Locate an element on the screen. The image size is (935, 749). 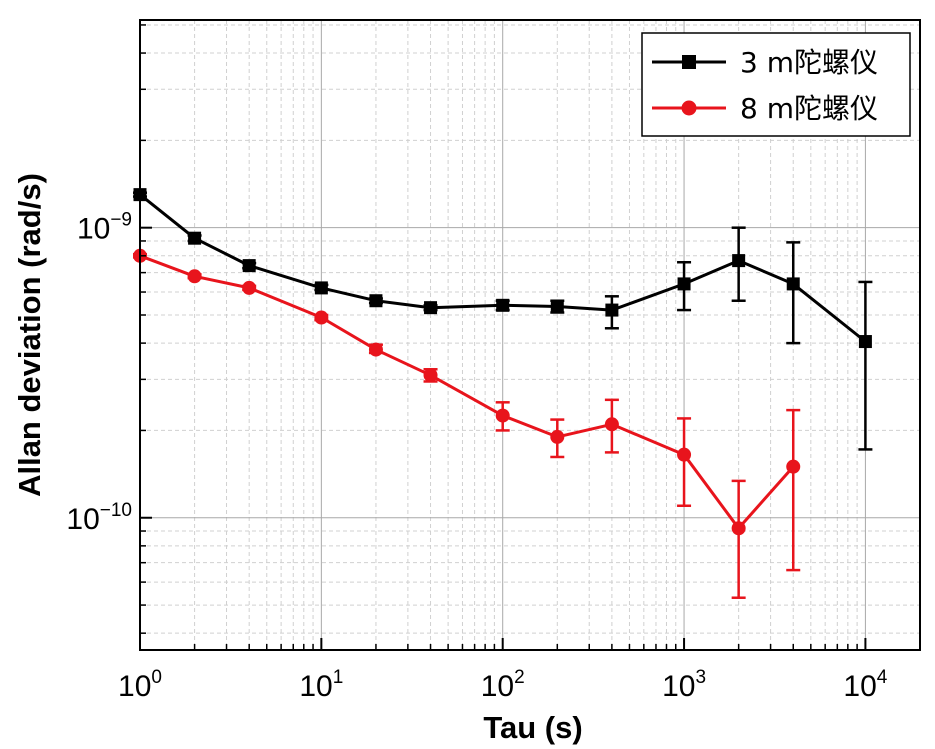
y-tick-label: 10−10 is located at coordinates (99, 518).